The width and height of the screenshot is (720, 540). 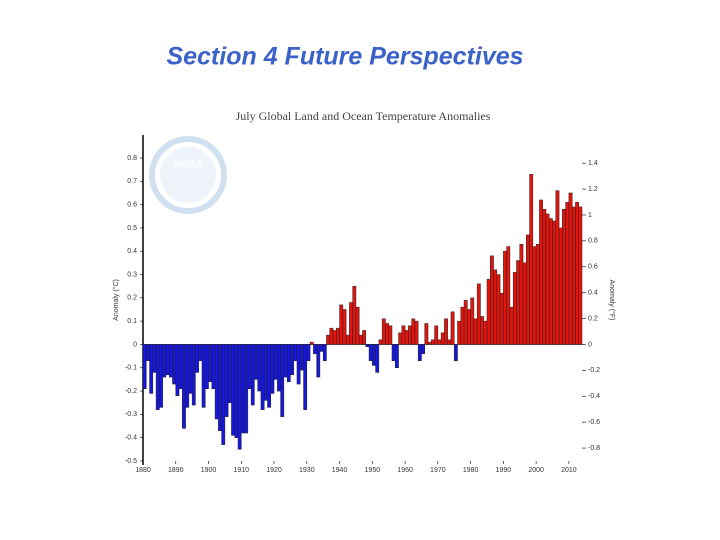 What do you see at coordinates (593, 293) in the screenshot?
I see `y2-tick-label: 0.4` at bounding box center [593, 293].